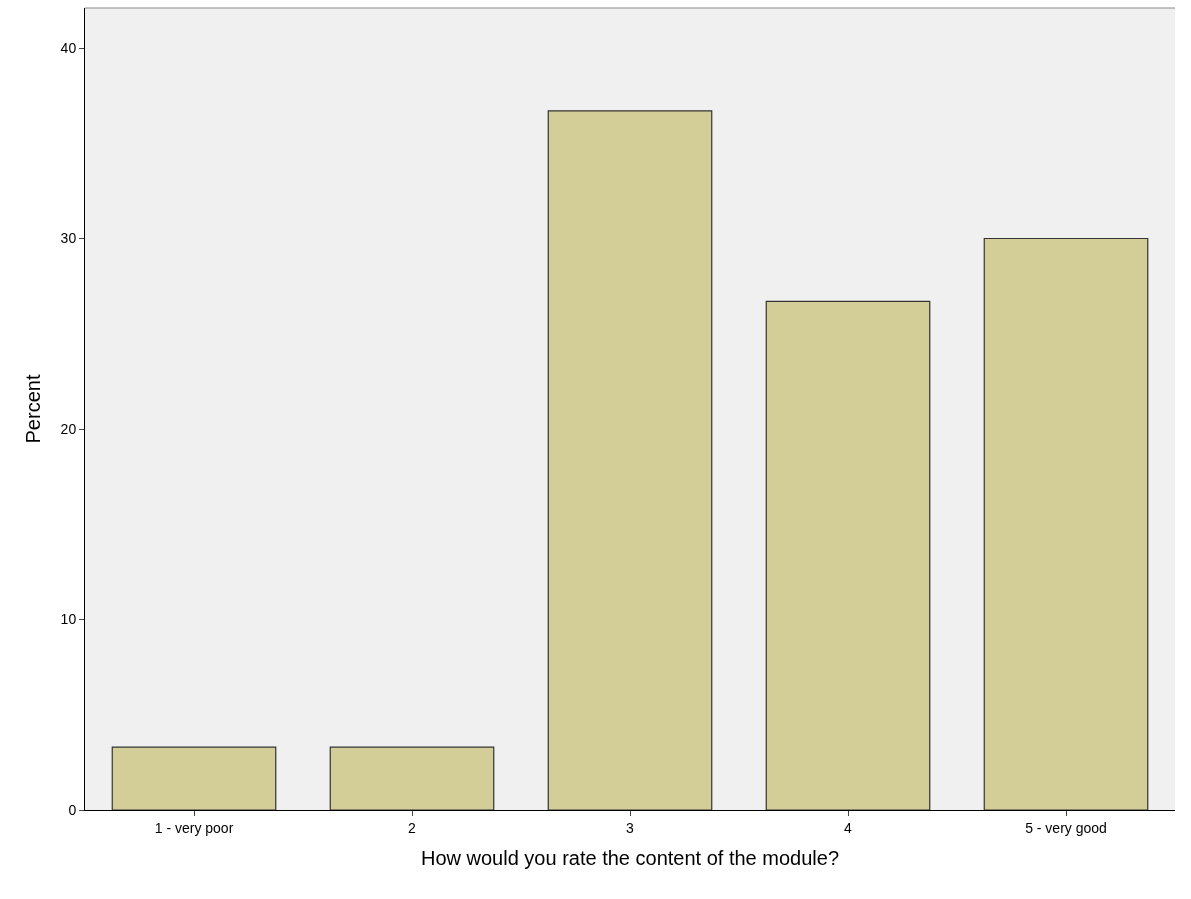  Describe the element at coordinates (848, 827) in the screenshot. I see `x-tick-label: 4` at that location.